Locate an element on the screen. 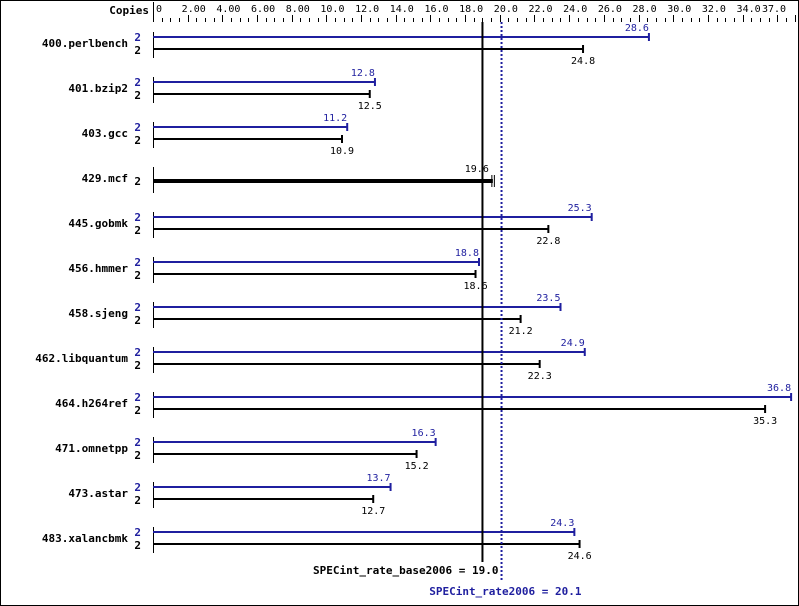 Image resolution: width=799 pixels, height=606 pixels. peak-value-label: 24.9 is located at coordinates (573, 343).